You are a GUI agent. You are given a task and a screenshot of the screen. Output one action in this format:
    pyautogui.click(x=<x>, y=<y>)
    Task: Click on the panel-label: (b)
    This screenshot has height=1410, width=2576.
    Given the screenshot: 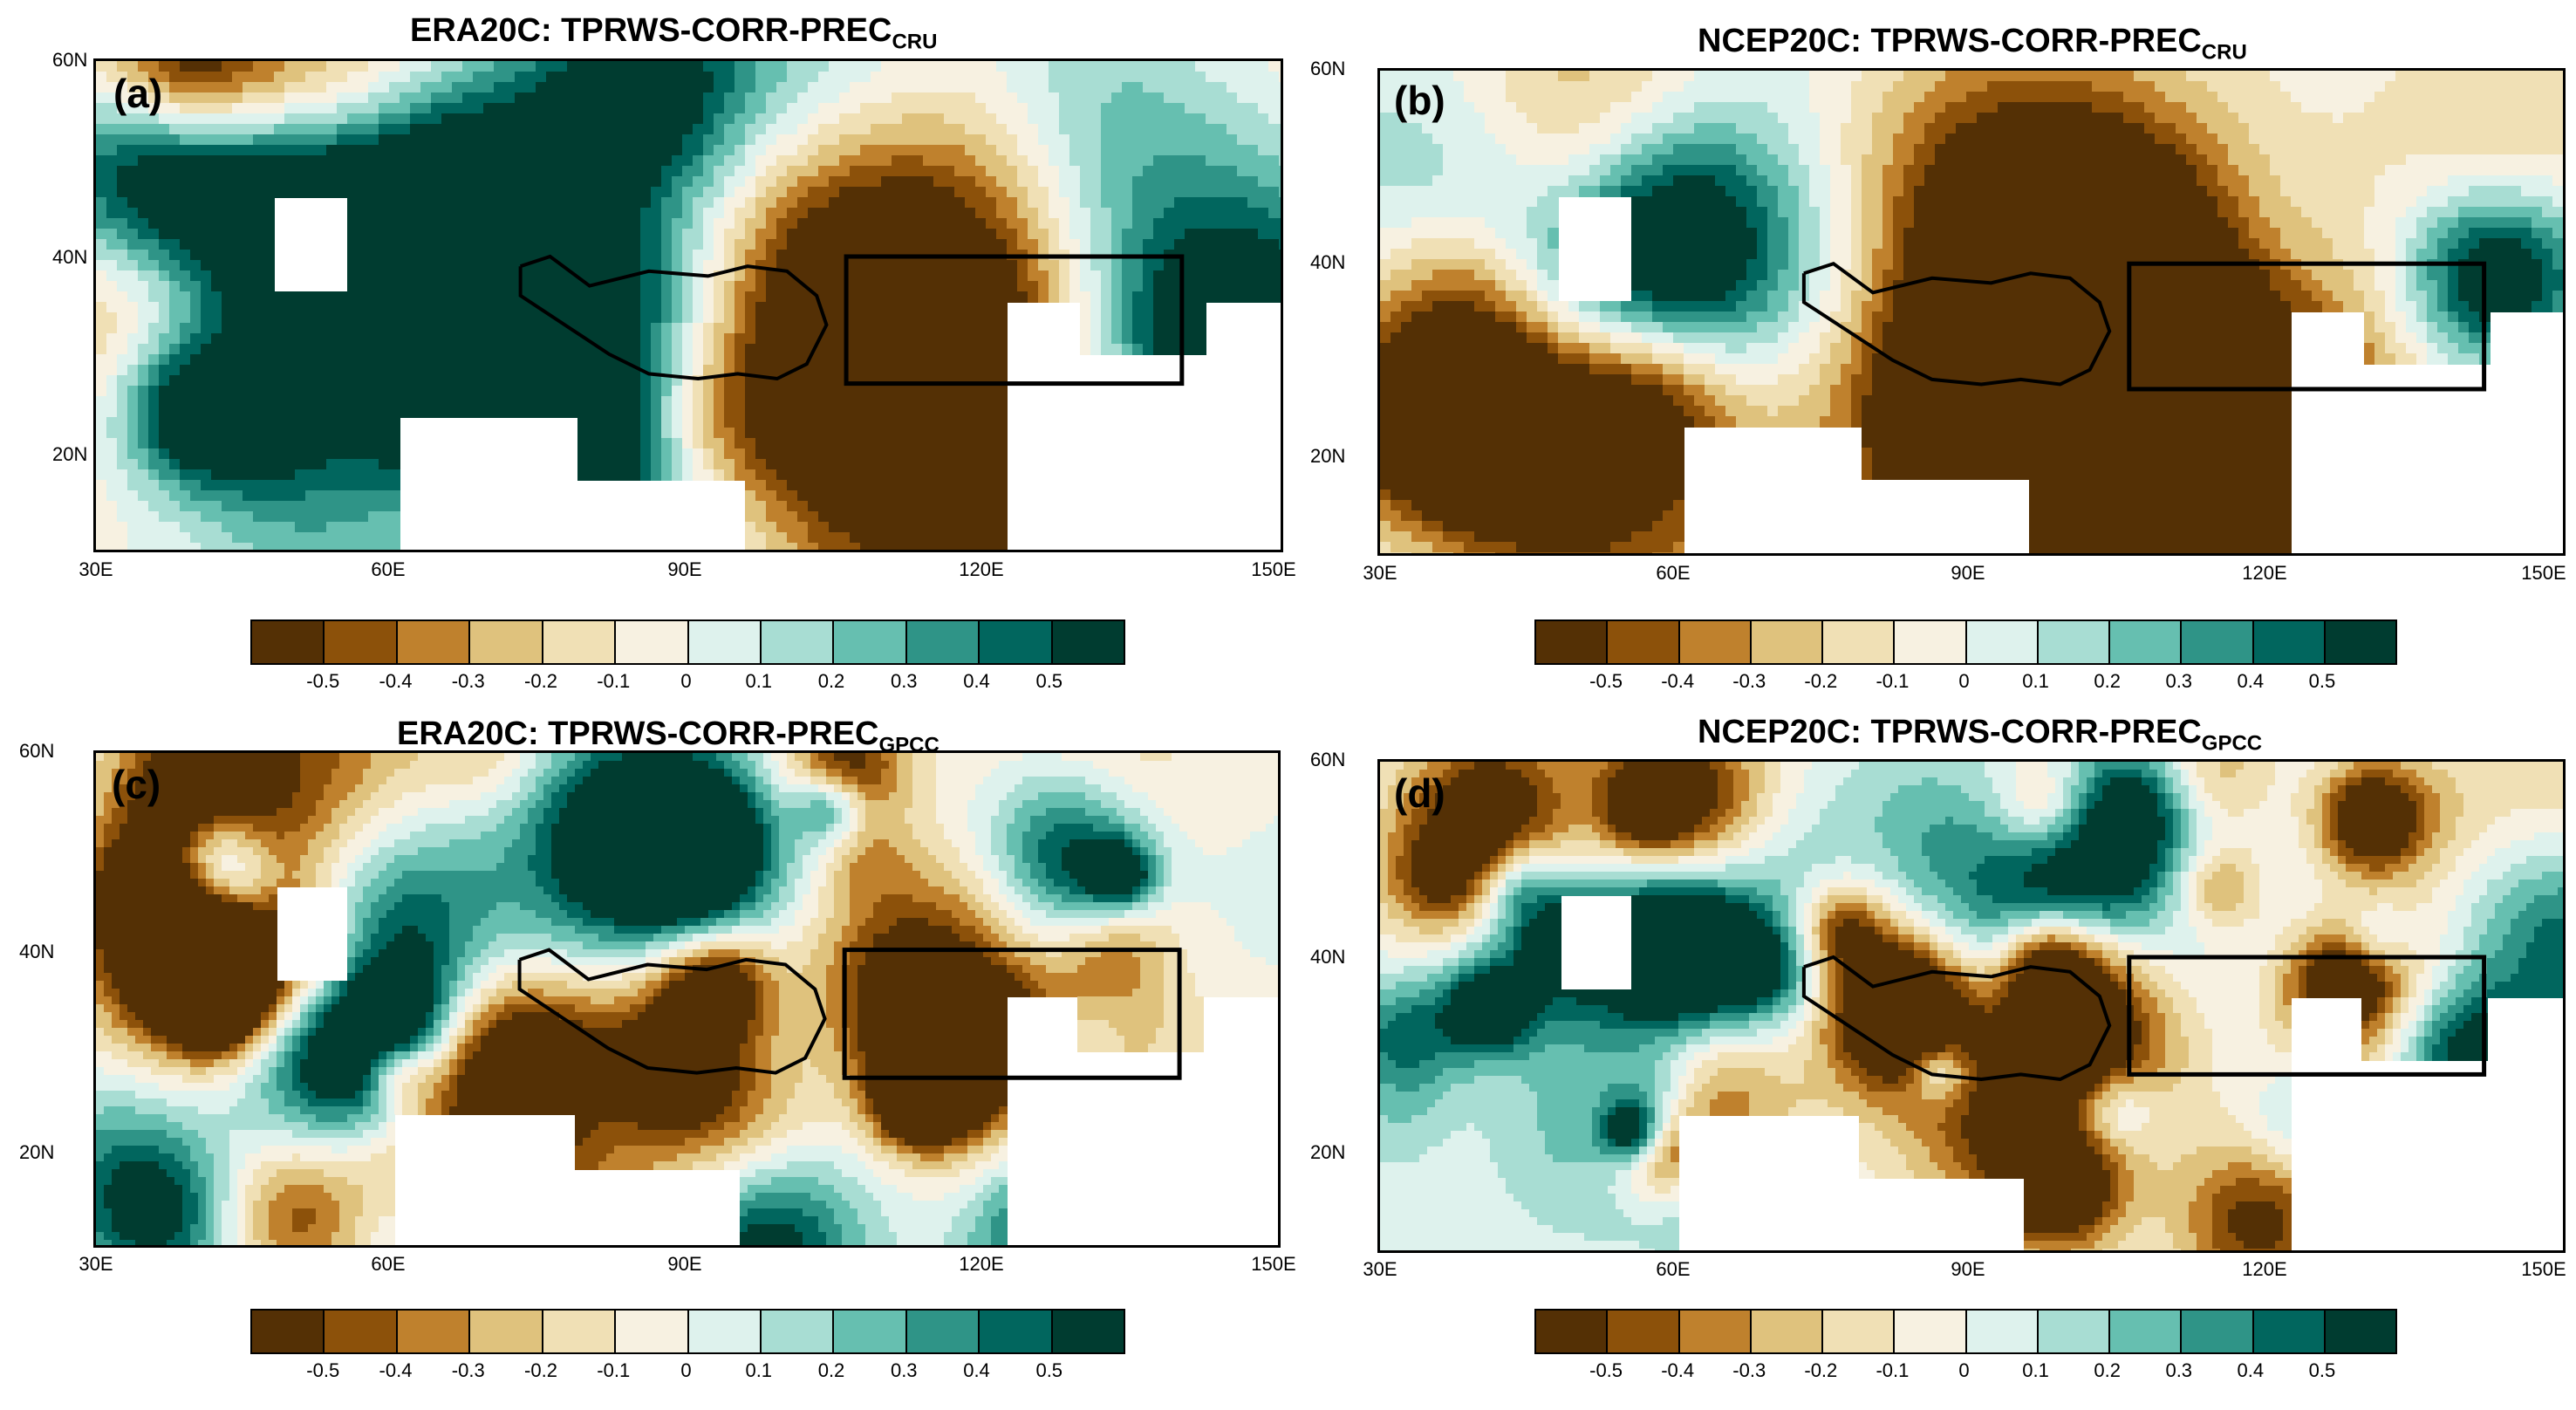 What is the action you would take?
    pyautogui.click(x=1419, y=100)
    